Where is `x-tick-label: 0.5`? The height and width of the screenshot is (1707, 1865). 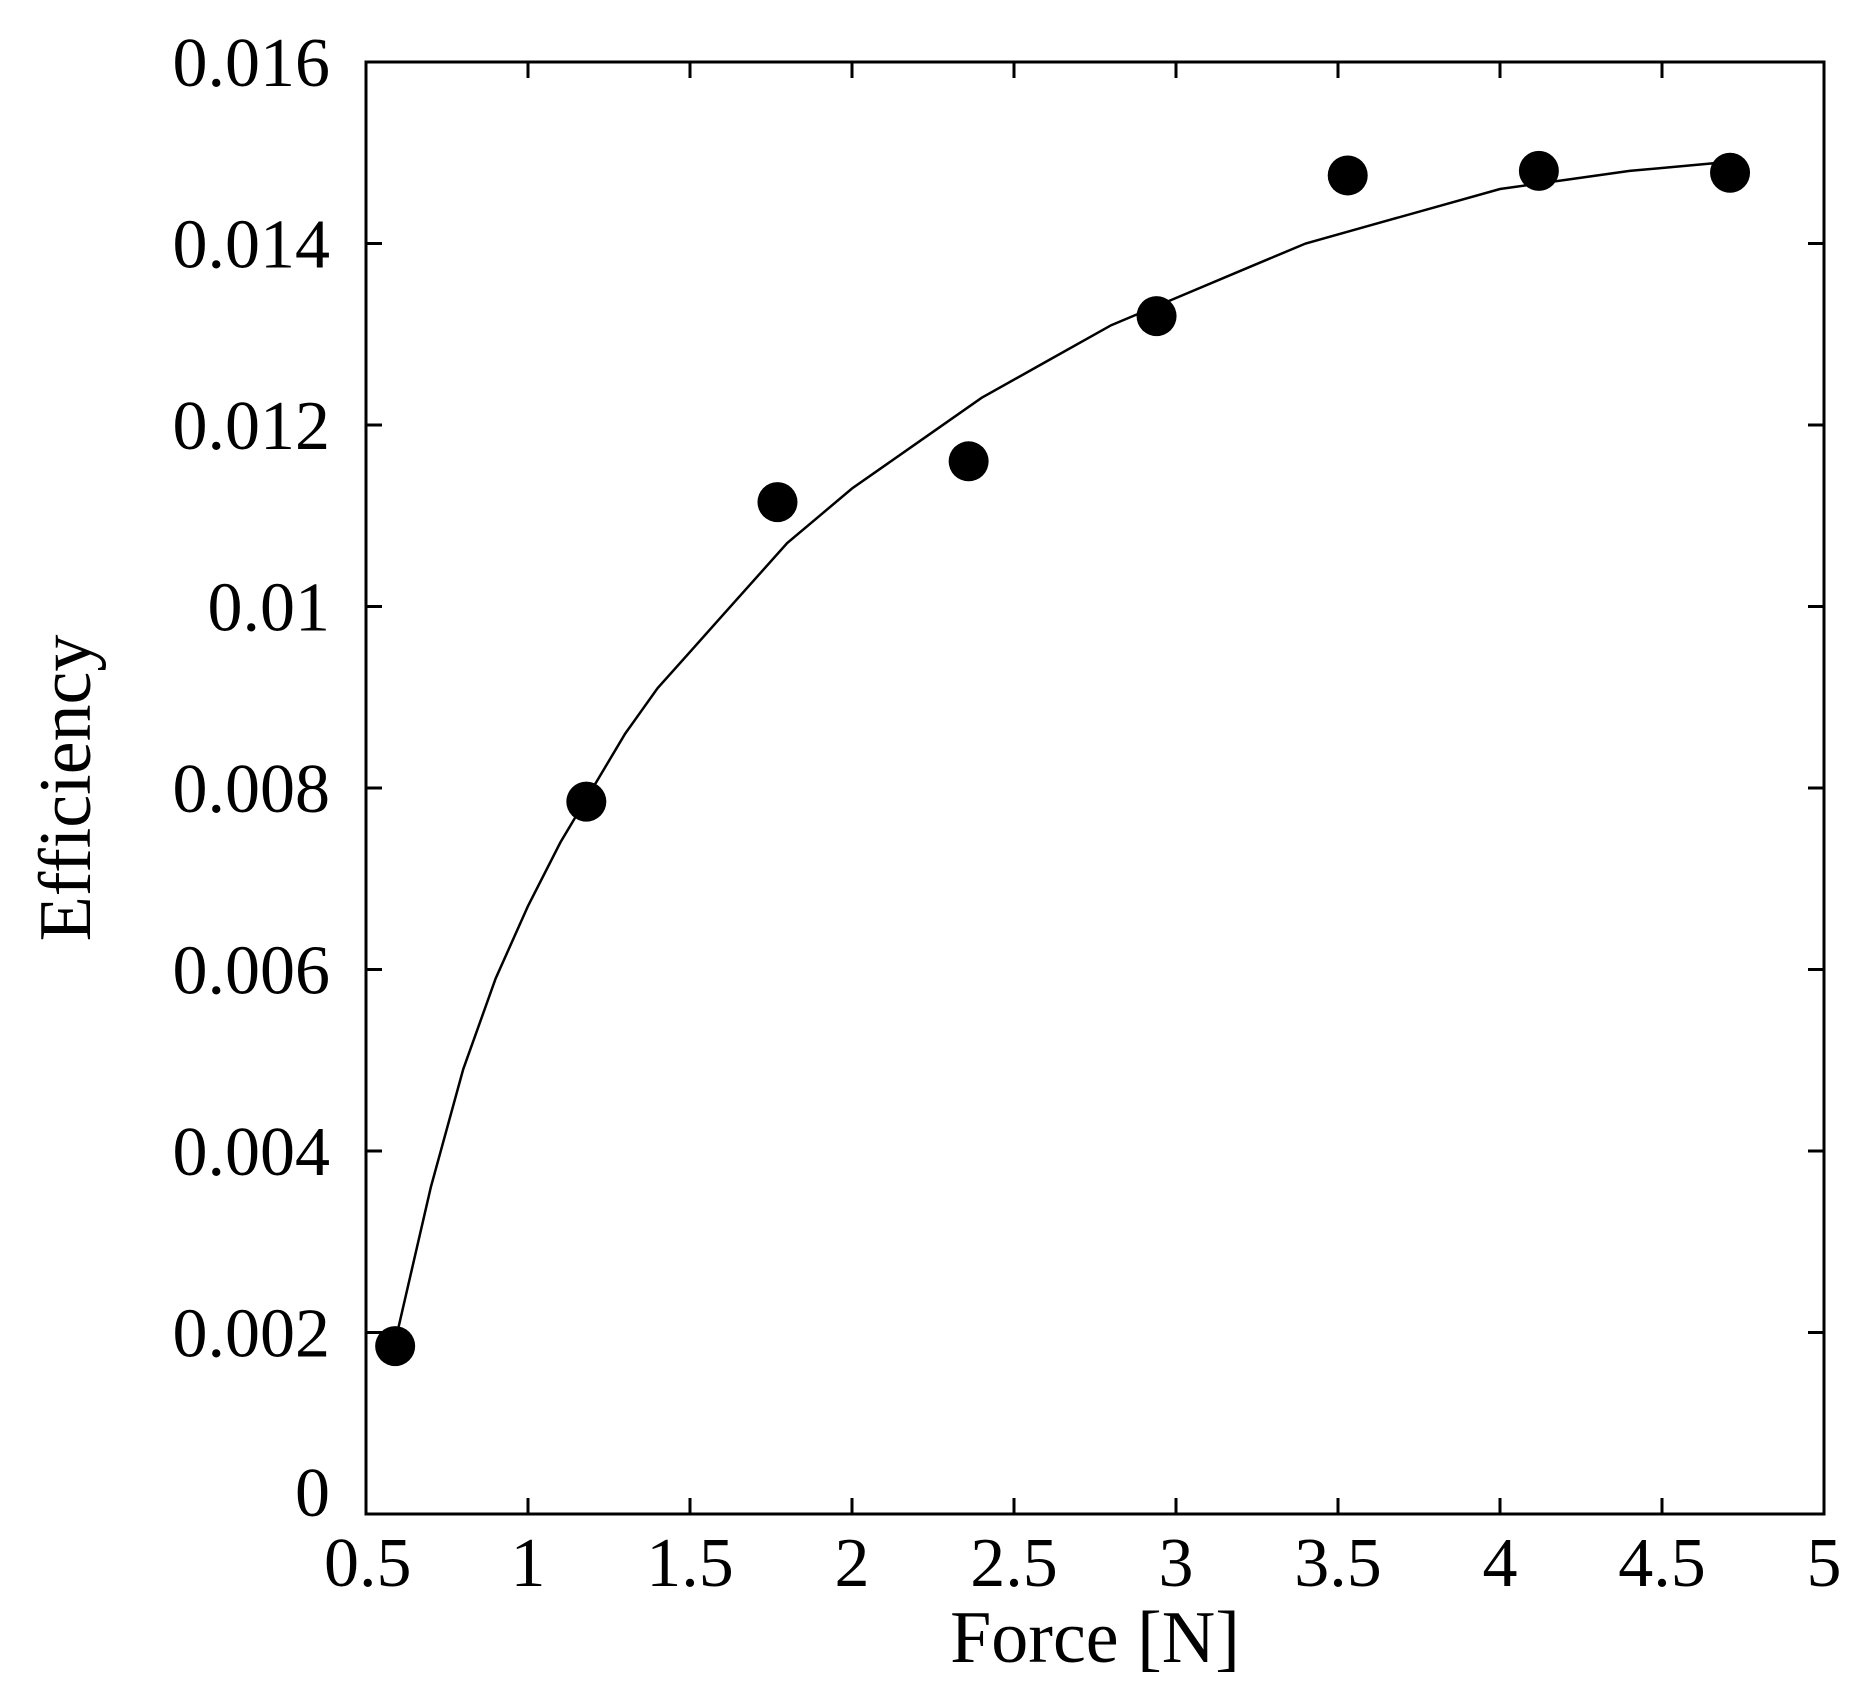
x-tick-label: 0.5 is located at coordinates (368, 1563).